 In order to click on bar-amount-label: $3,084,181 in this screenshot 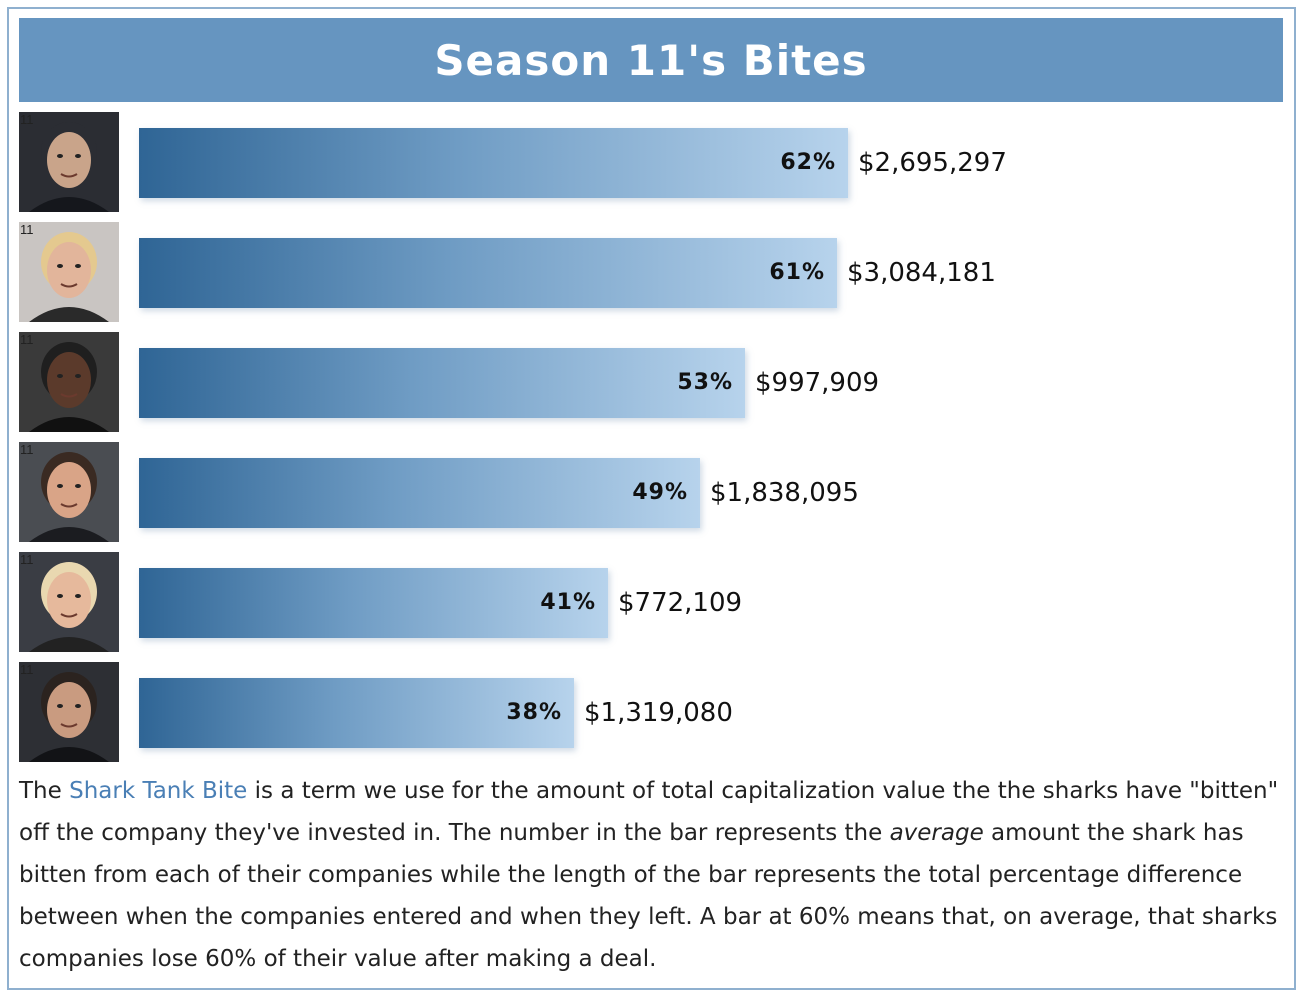, I will do `click(921, 273)`.